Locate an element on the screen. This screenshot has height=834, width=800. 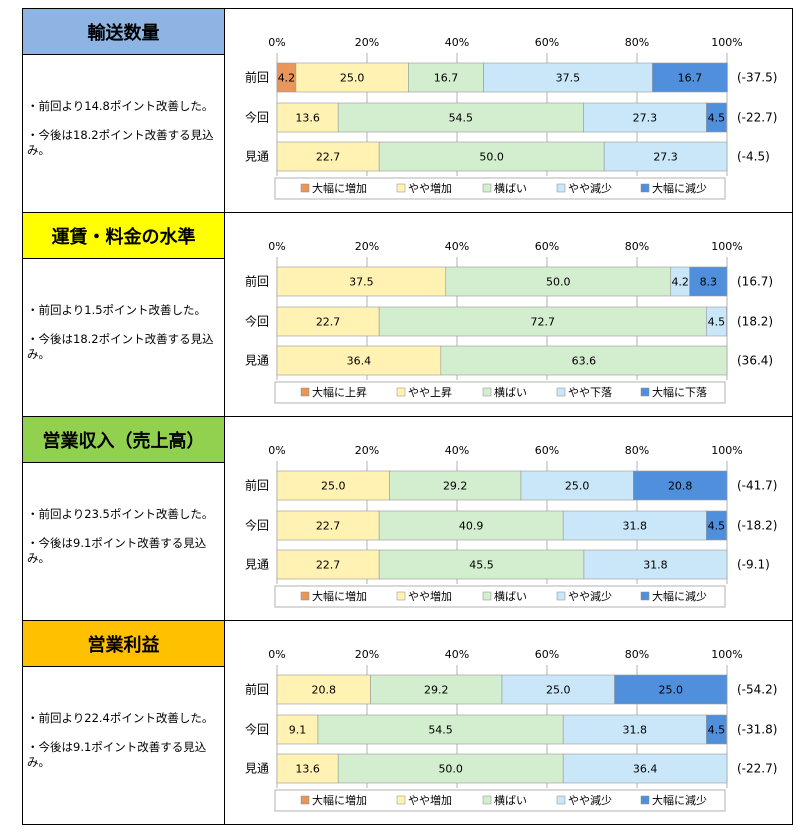
comment-block: ・前回より22.4ポイント改善した。 ・今後は9.1ポイント改善する見込み。 is located at coordinates (124, 747).